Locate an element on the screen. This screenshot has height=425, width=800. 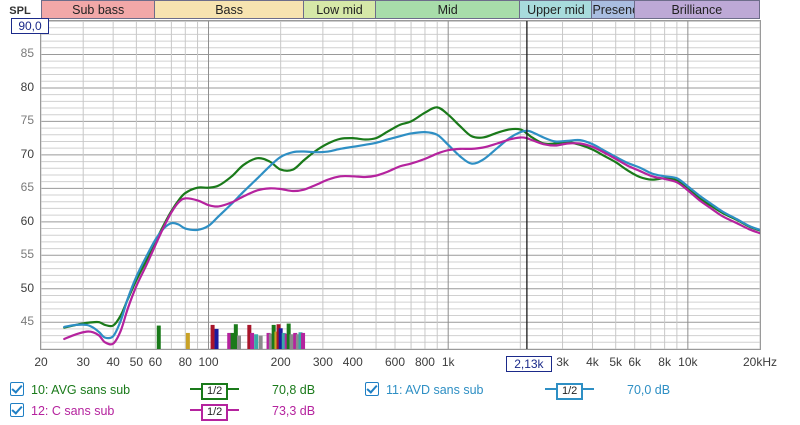
legend-row: 10: AVG sans sub is located at coordinates (70, 390).